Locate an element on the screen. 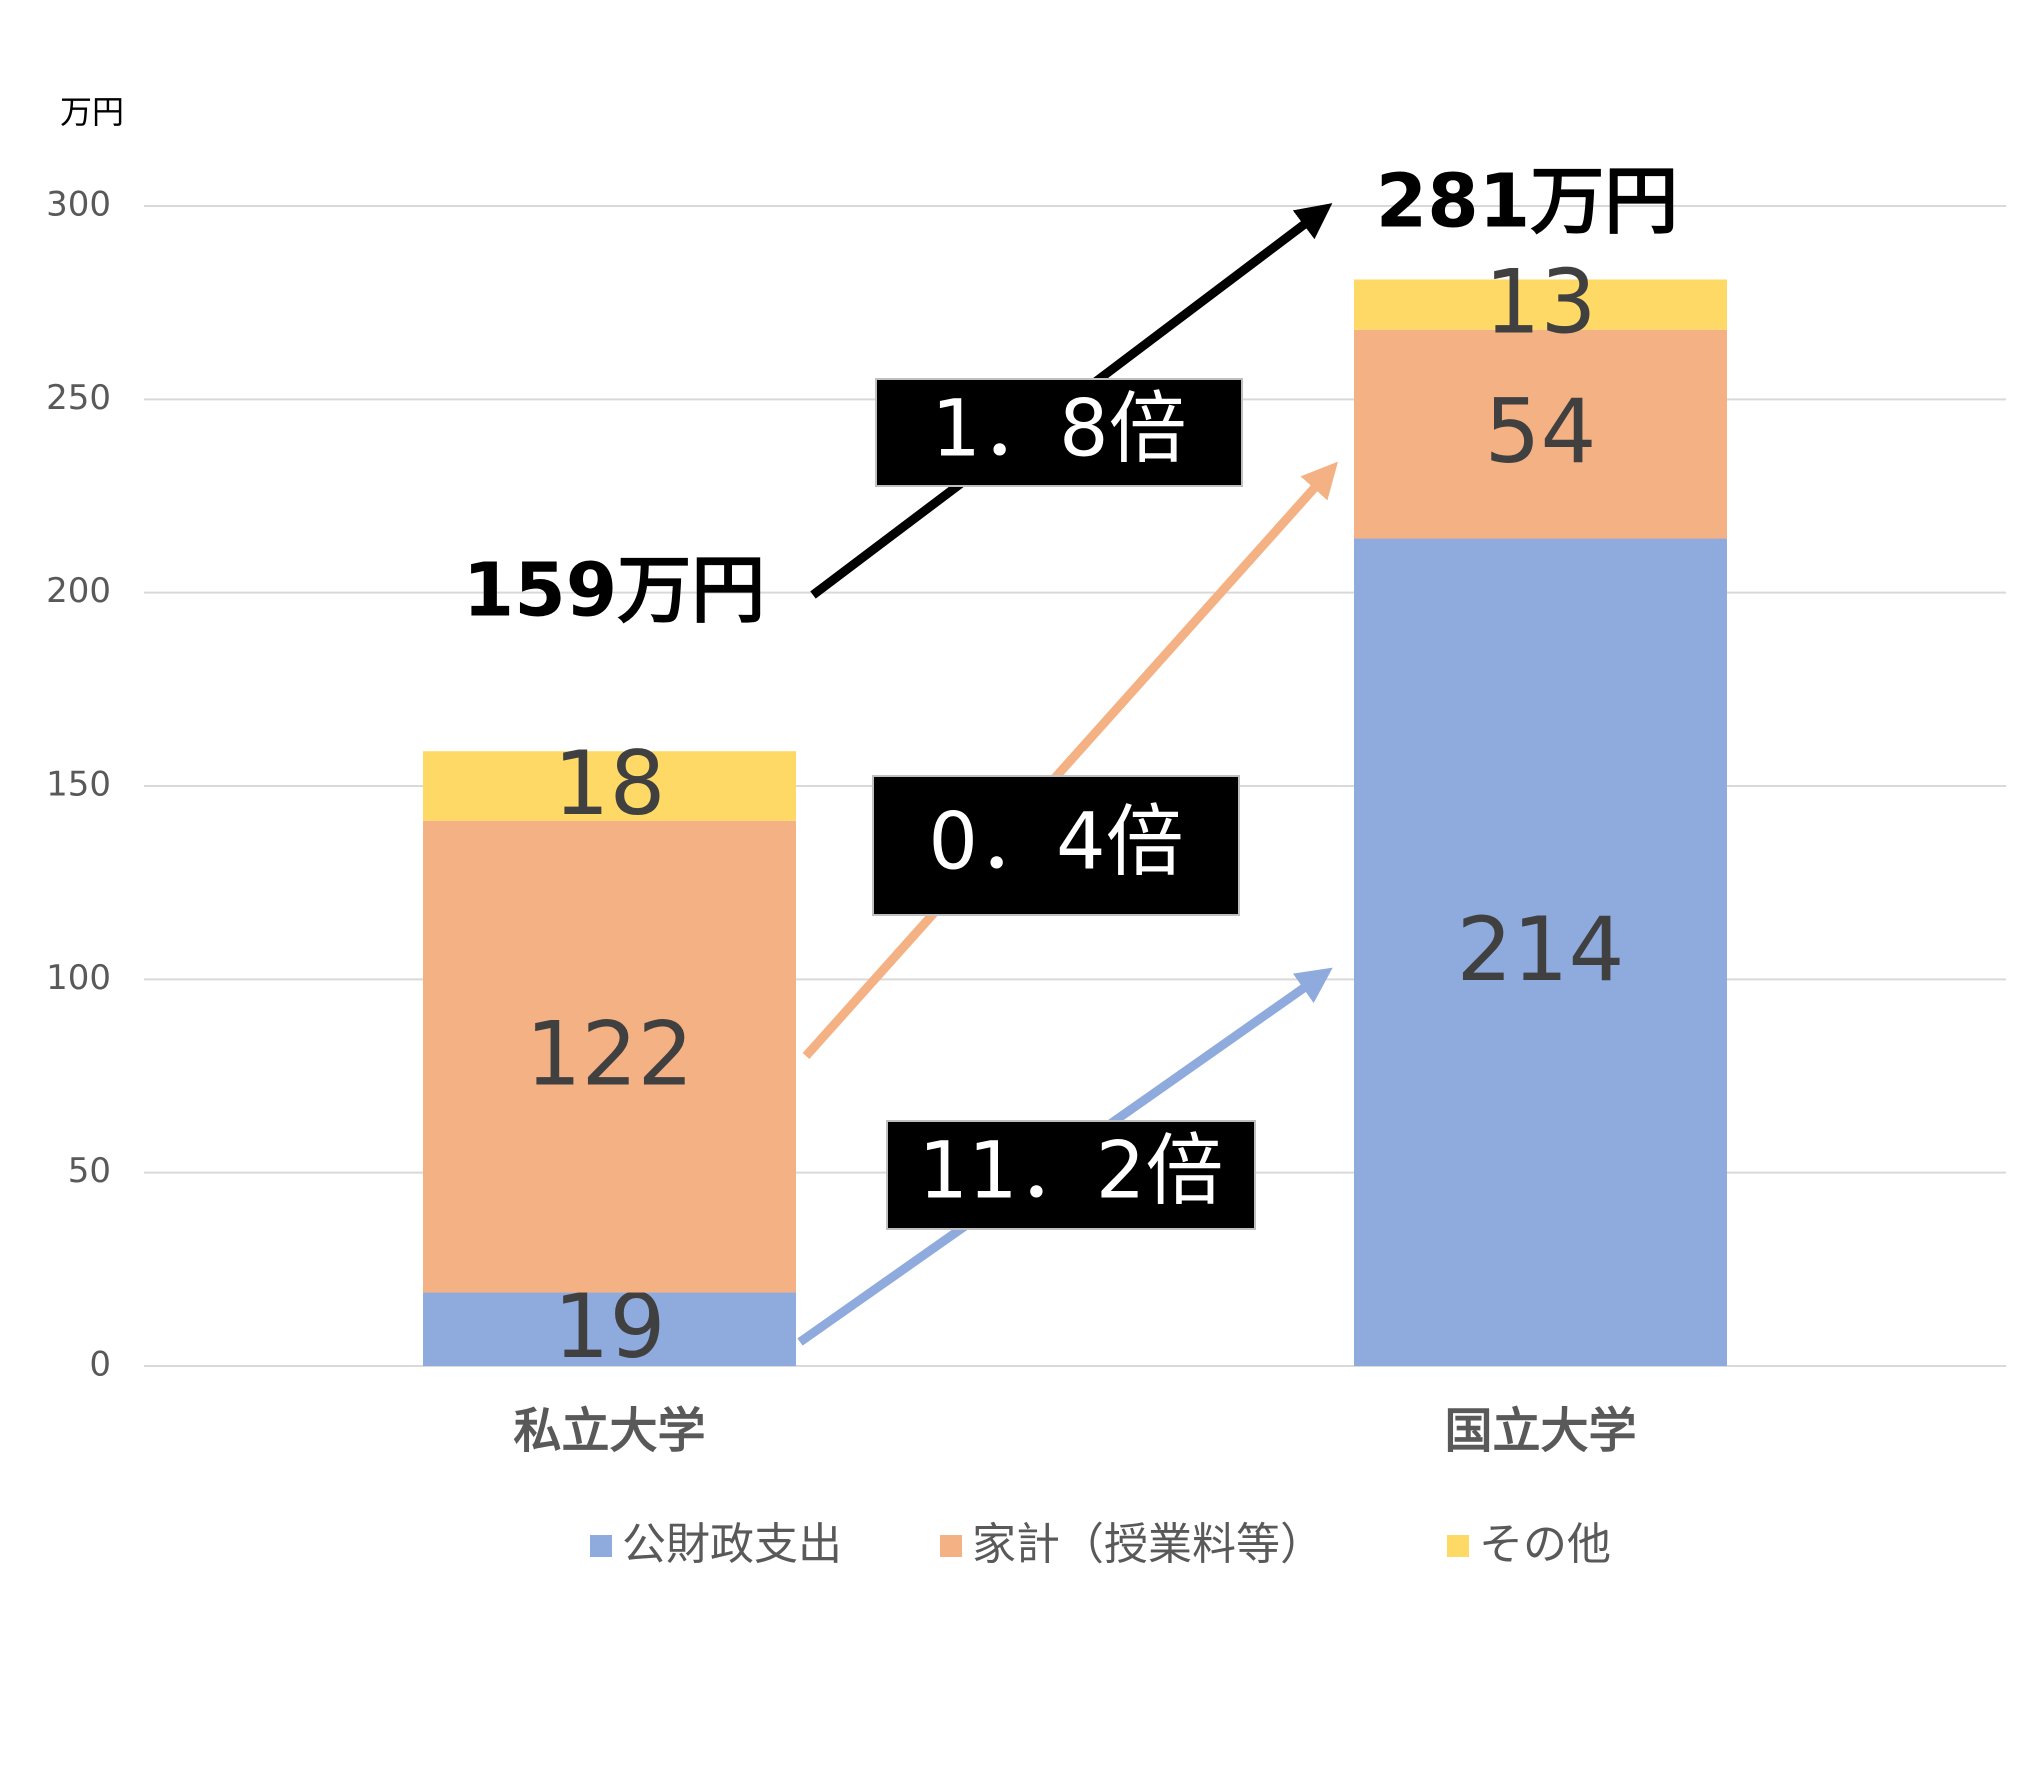 This screenshot has width=2039, height=1772. data-label: 54 is located at coordinates (1541, 431).